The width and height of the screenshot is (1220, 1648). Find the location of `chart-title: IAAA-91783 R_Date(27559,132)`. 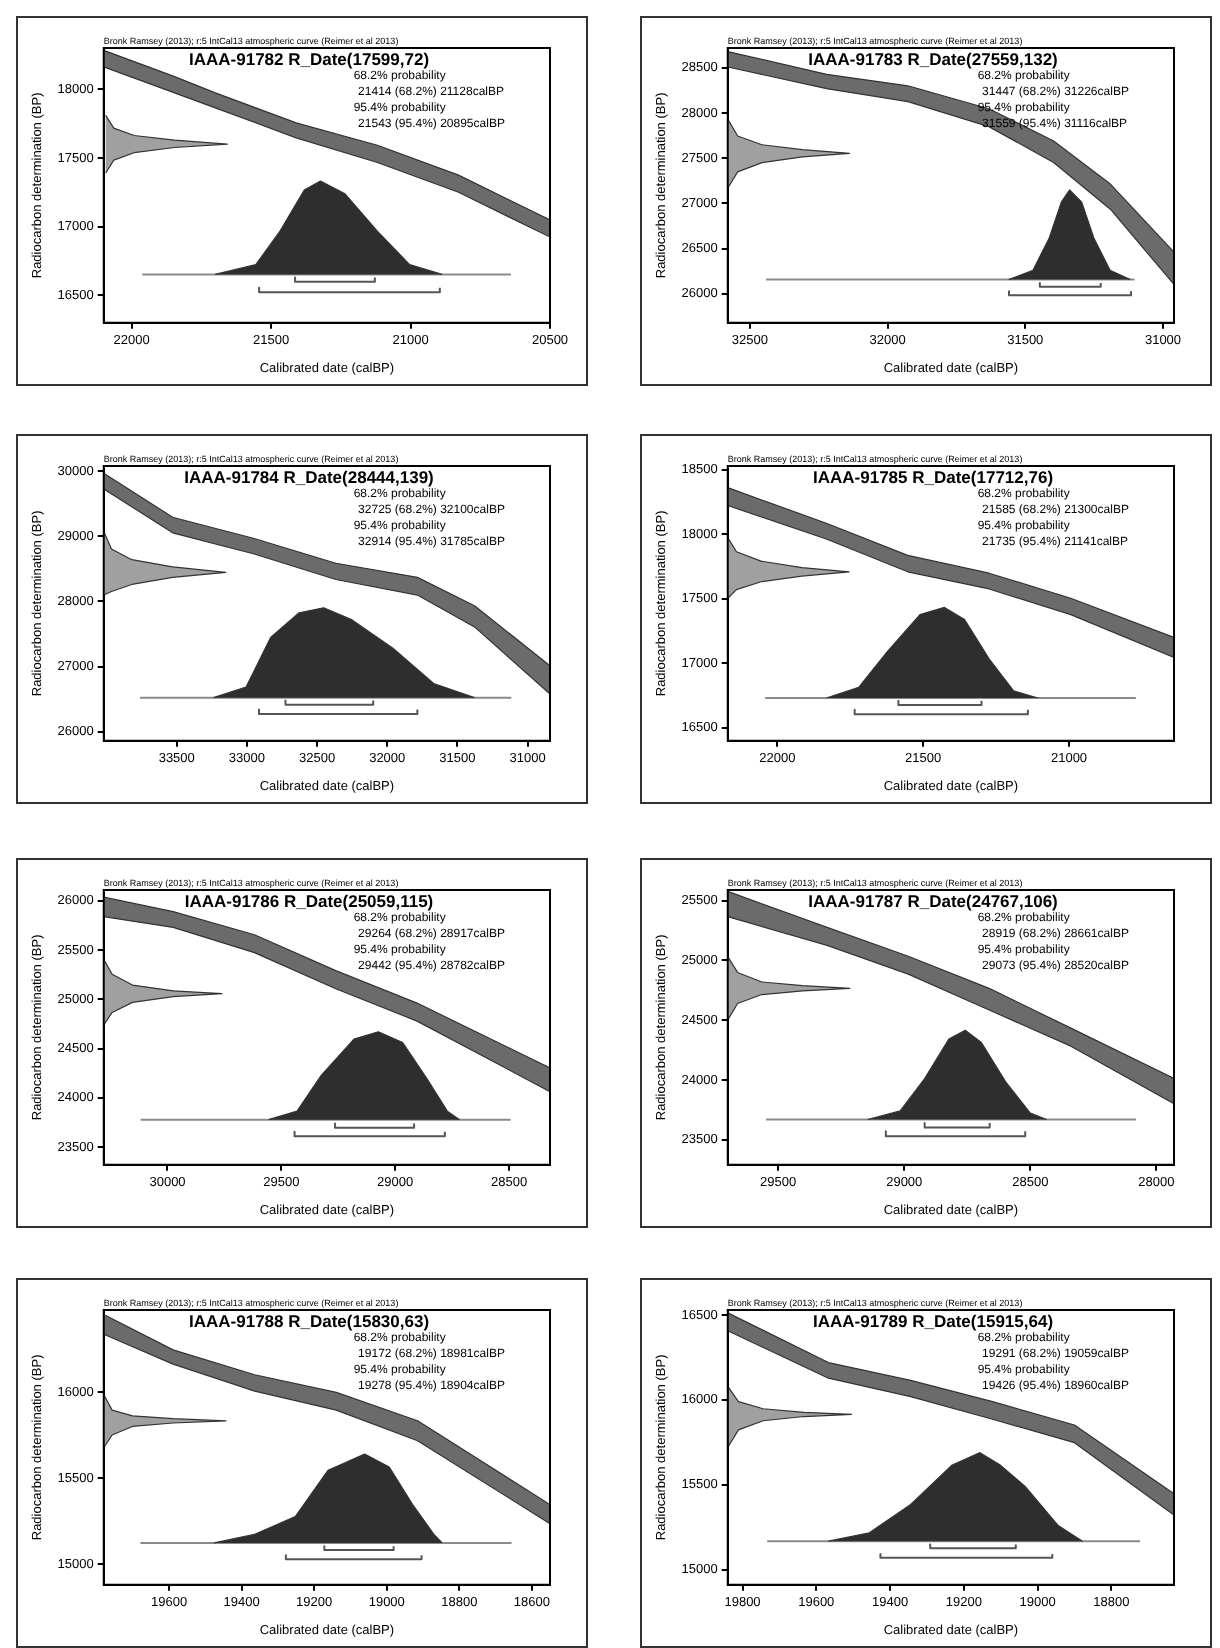

chart-title: IAAA-91783 R_Date(27559,132) is located at coordinates (933, 59).